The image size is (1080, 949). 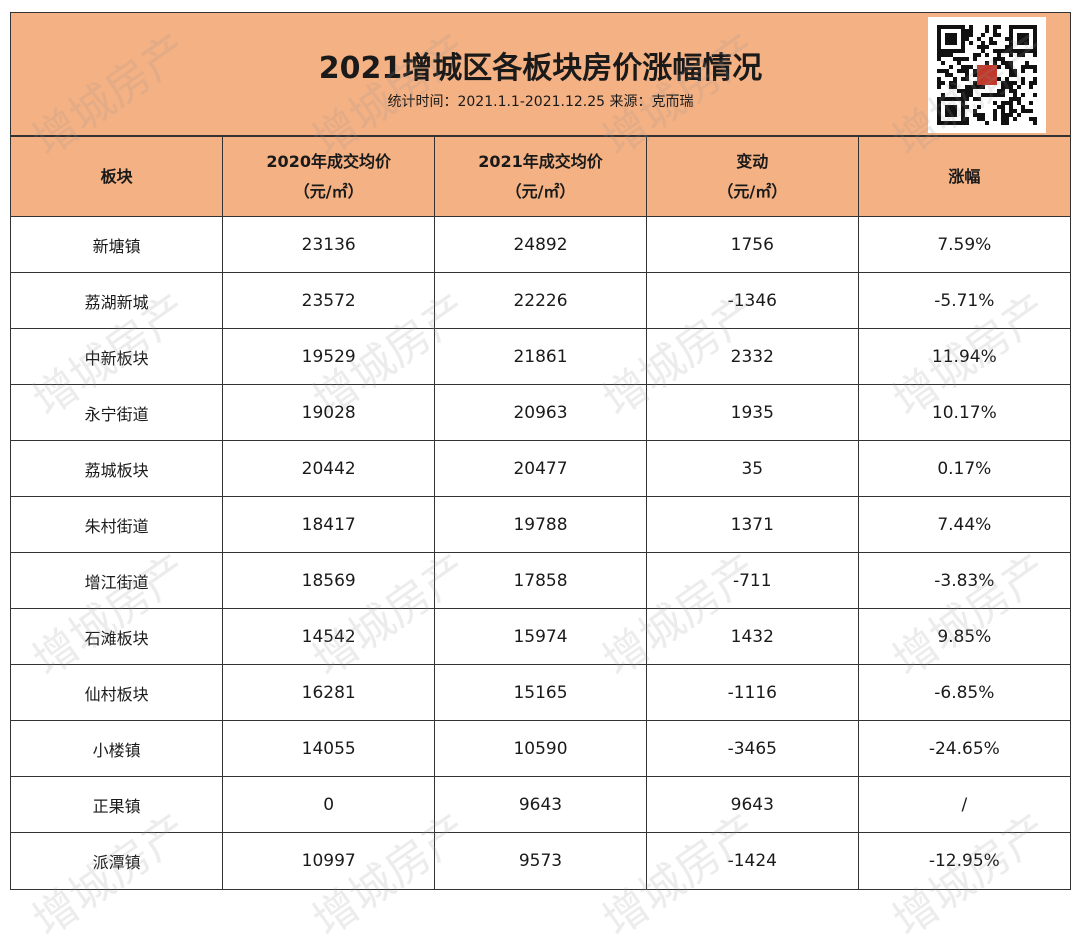 I want to click on table-cell: -3465, so click(x=752, y=748).